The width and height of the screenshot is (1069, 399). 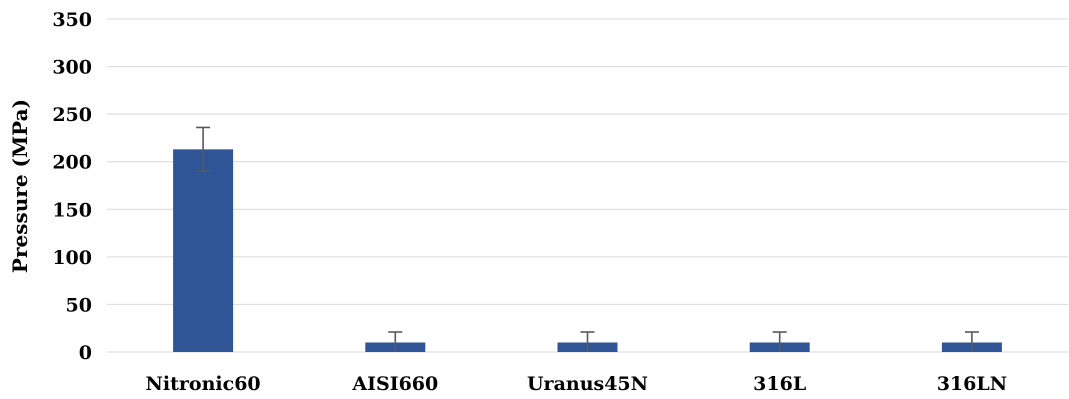 What do you see at coordinates (79, 305) in the screenshot?
I see `y-tick-label: 50` at bounding box center [79, 305].